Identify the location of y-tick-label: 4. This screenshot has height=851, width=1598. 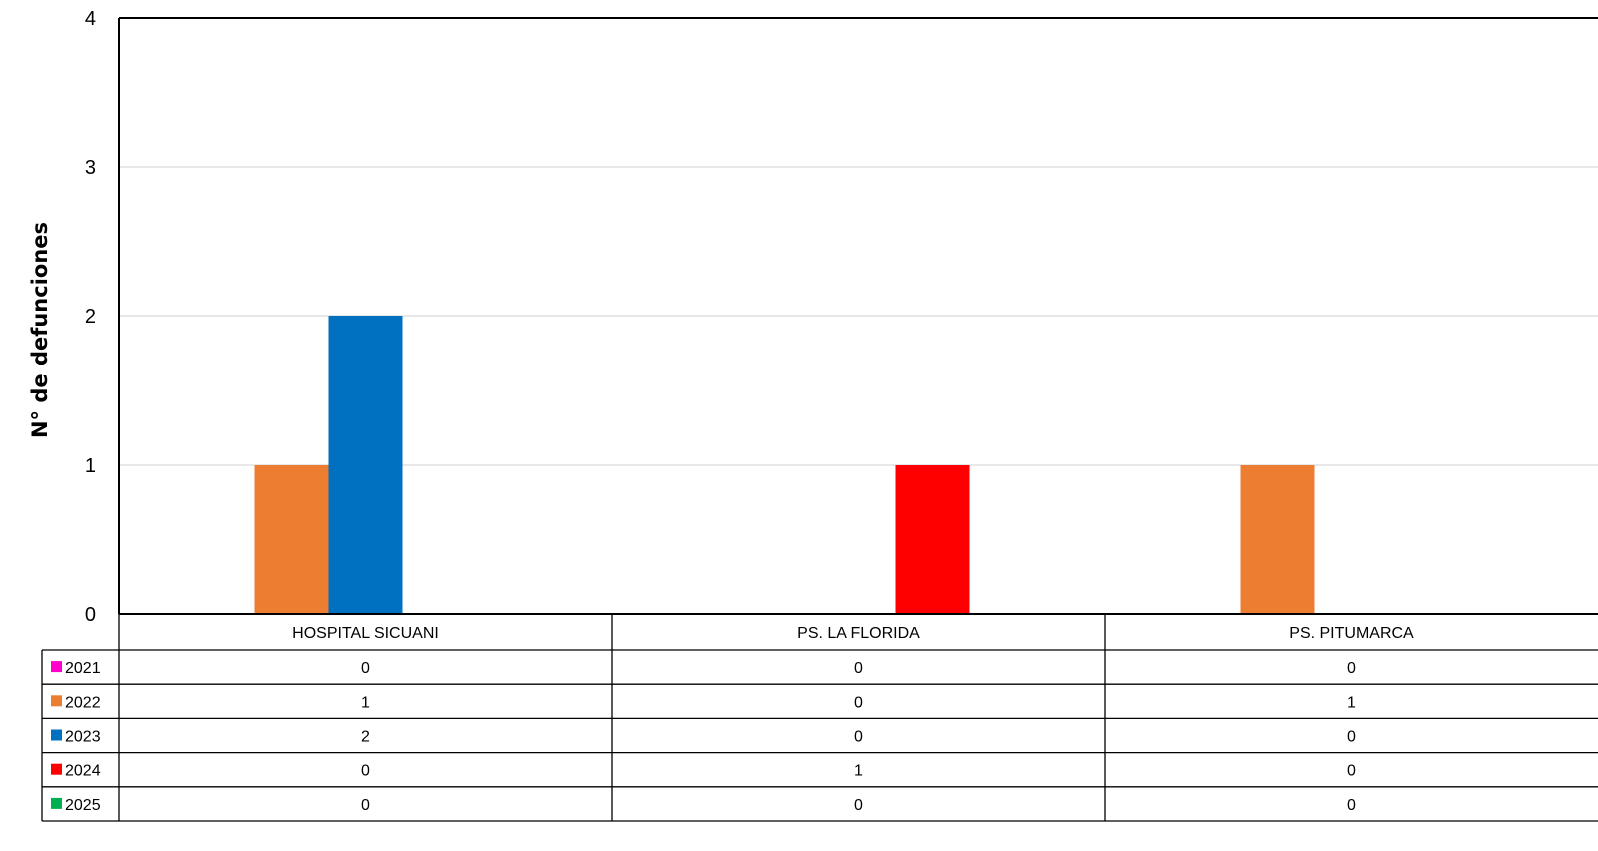
(90, 19).